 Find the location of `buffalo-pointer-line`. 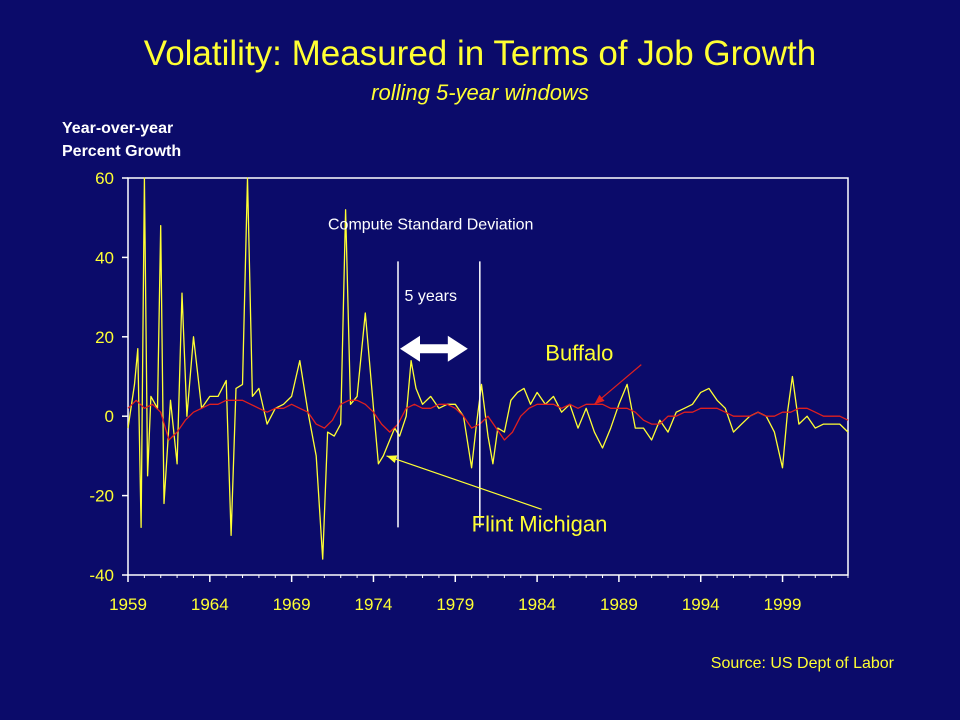

buffalo-pointer-line is located at coordinates (617, 384).